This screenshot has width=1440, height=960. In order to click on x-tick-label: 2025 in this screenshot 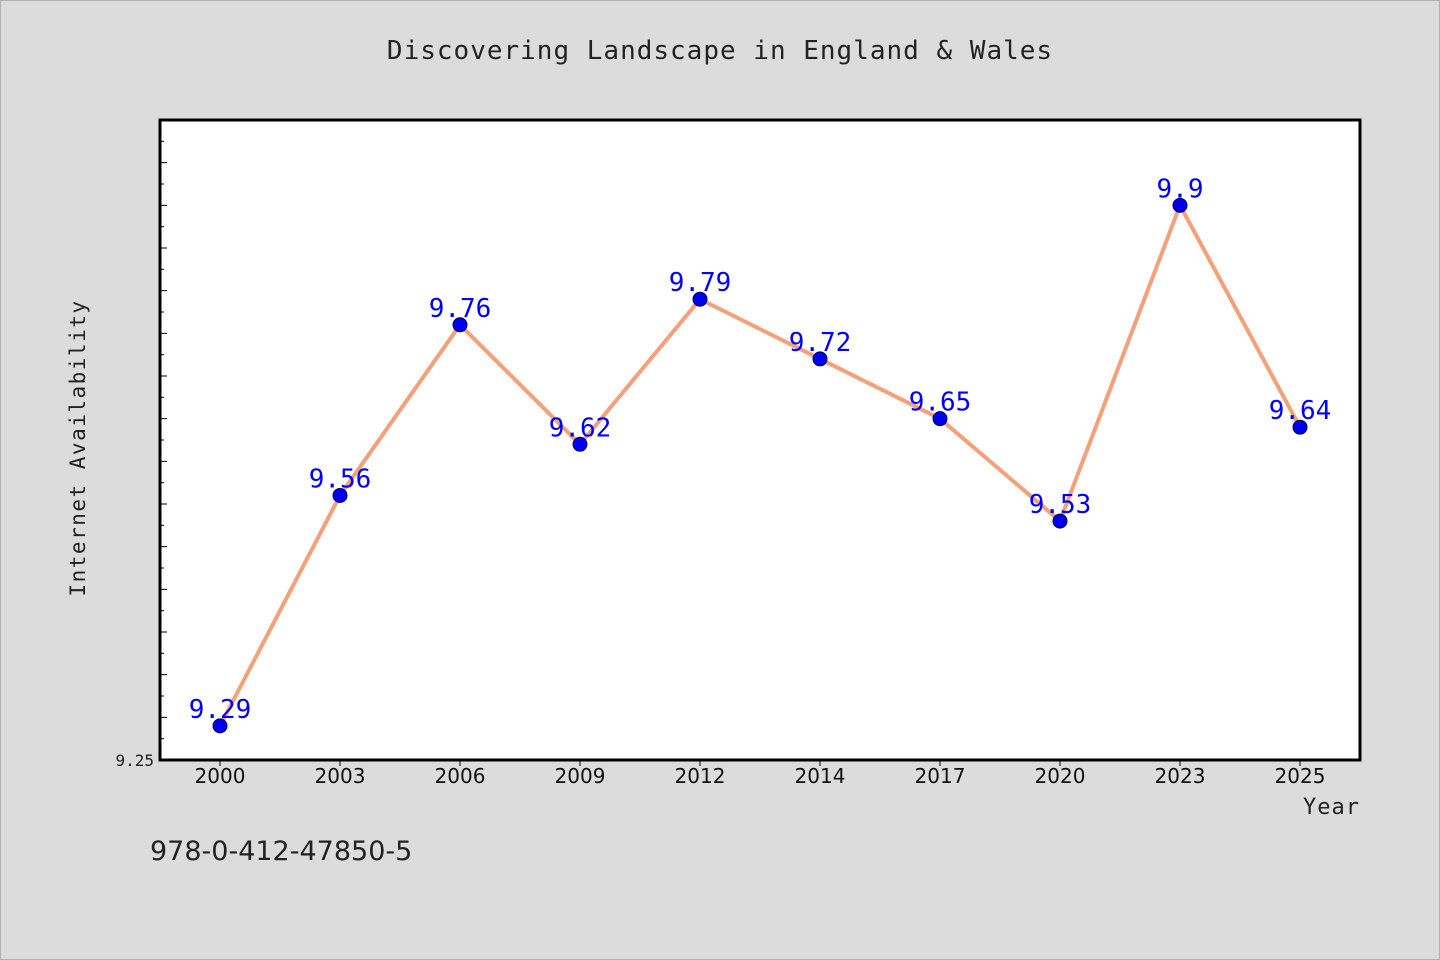, I will do `click(1300, 776)`.